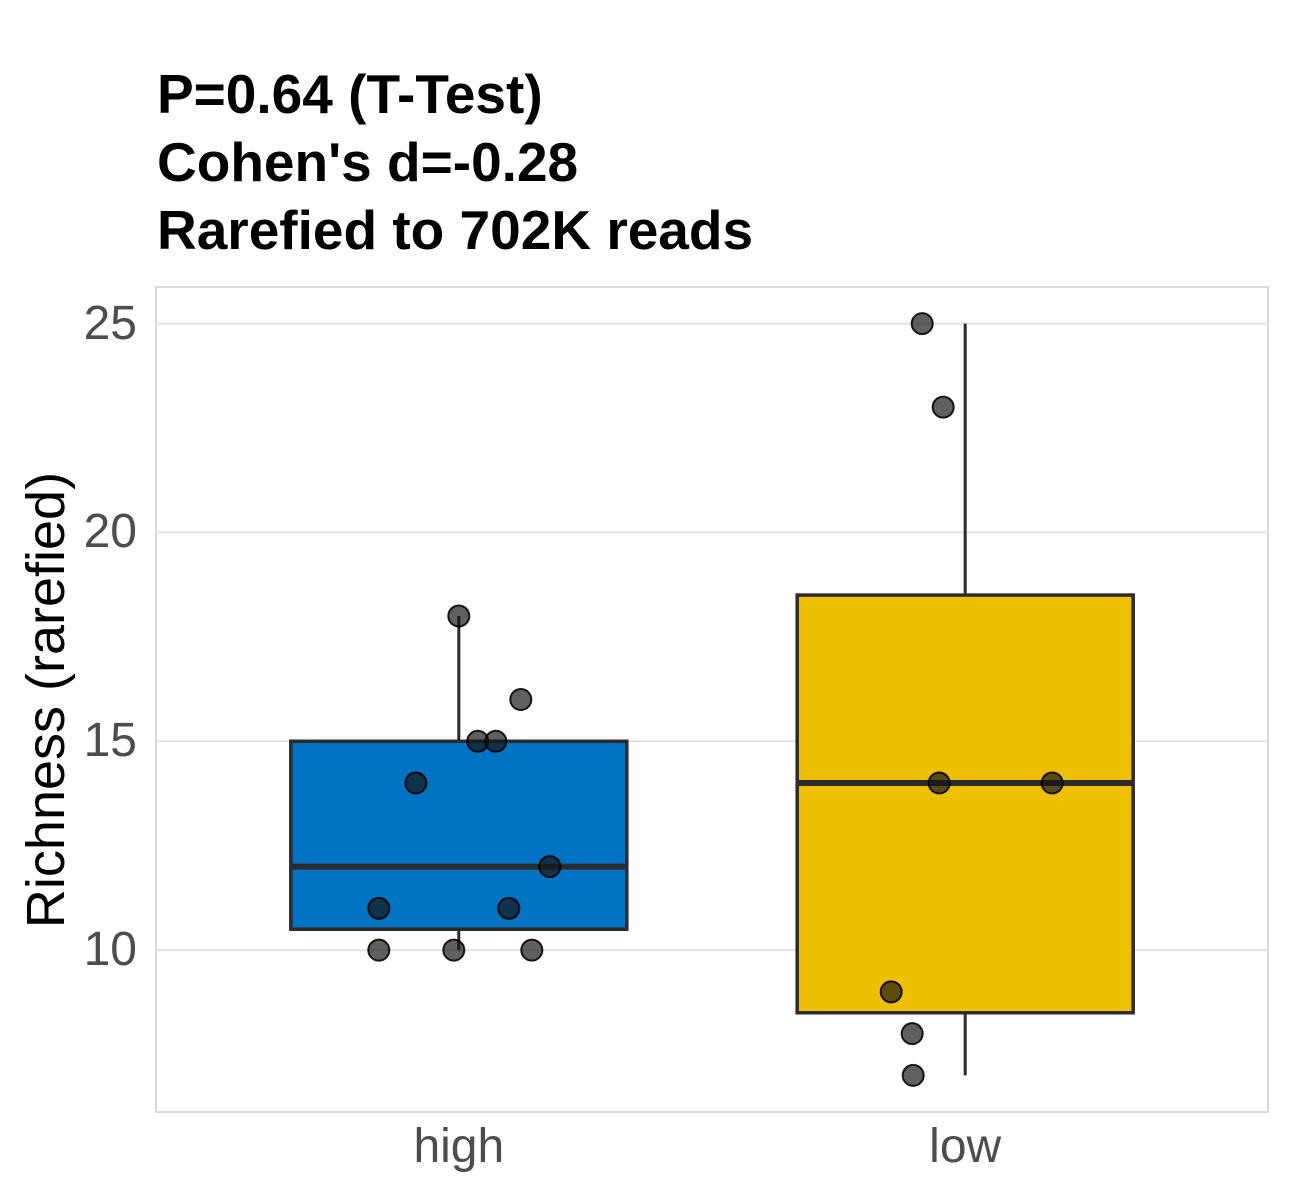 This screenshot has width=1300, height=1200. I want to click on box-low, so click(965, 804).